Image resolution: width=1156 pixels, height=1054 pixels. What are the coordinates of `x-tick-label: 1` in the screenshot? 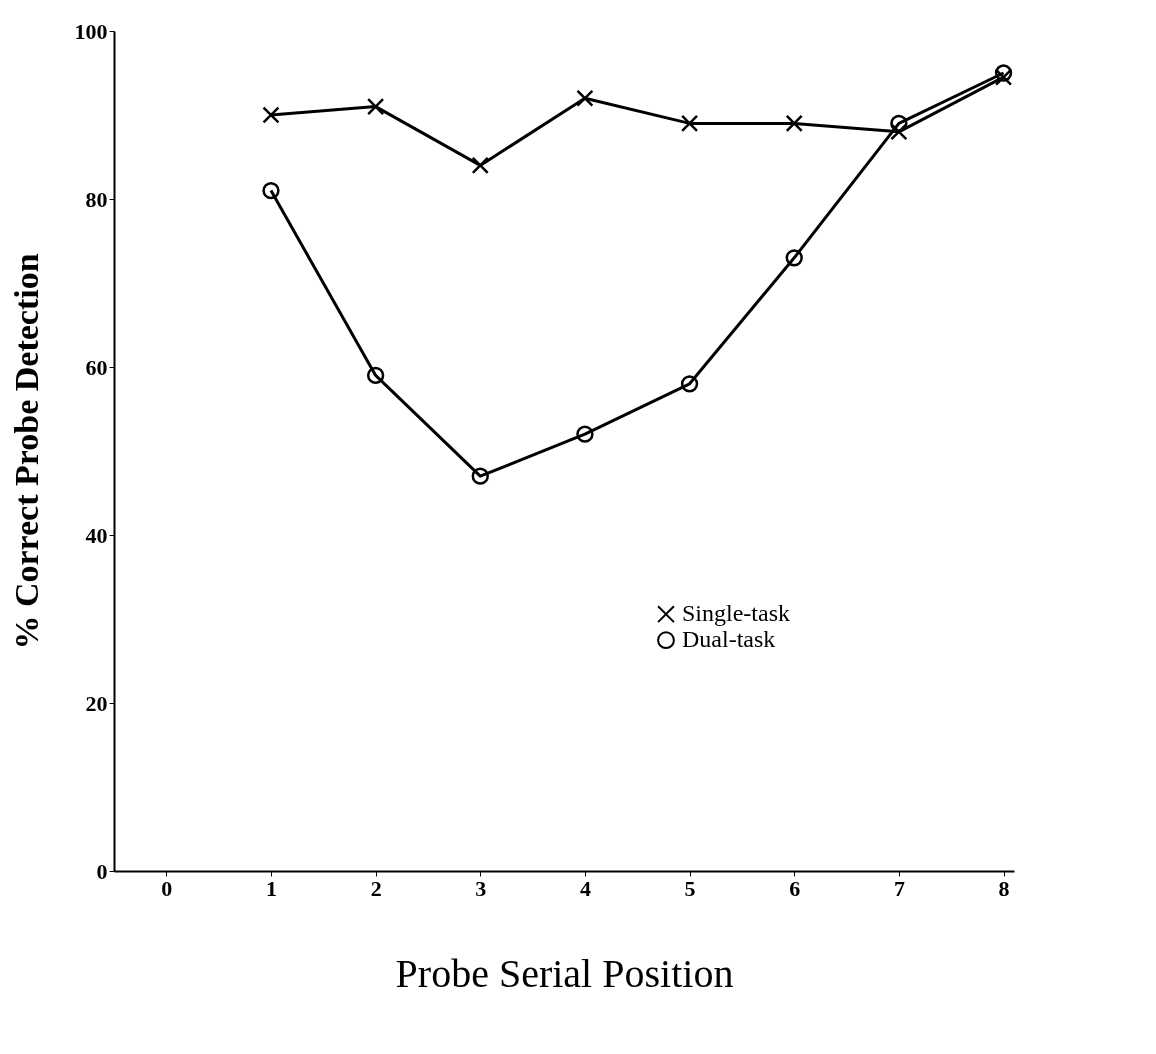 It's located at (271, 888).